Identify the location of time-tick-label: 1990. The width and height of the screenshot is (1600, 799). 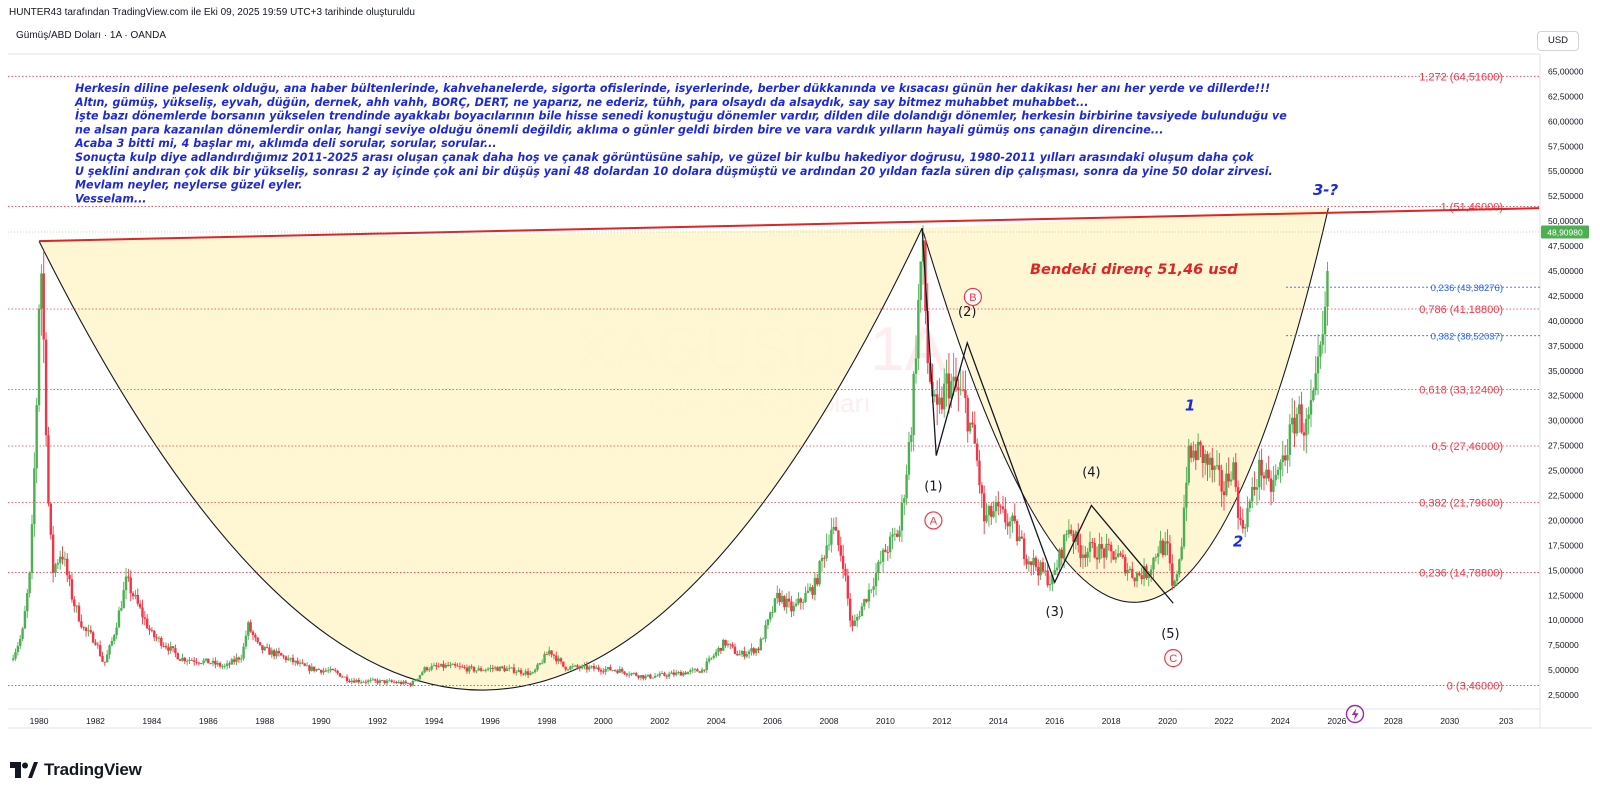
(321, 721).